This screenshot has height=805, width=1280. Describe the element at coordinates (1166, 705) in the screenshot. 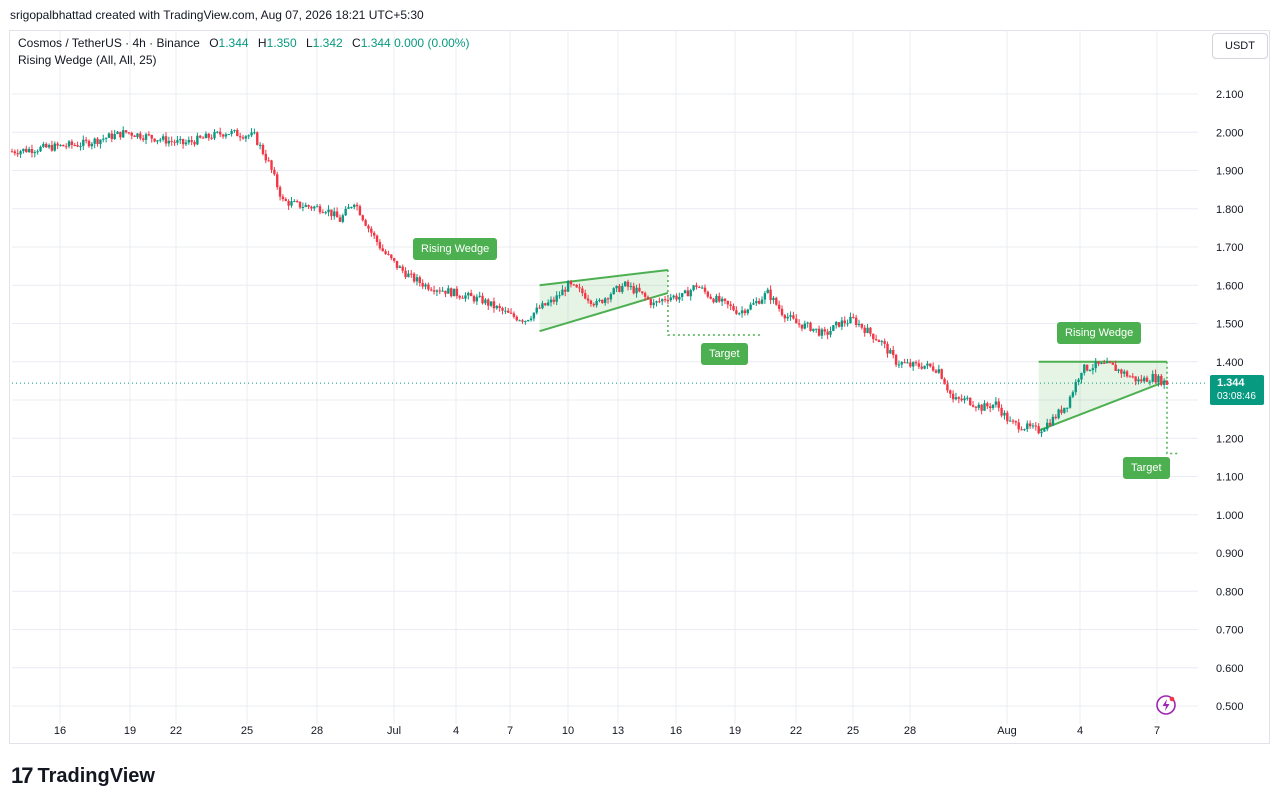

I see `lightning-bolt-icon` at that location.